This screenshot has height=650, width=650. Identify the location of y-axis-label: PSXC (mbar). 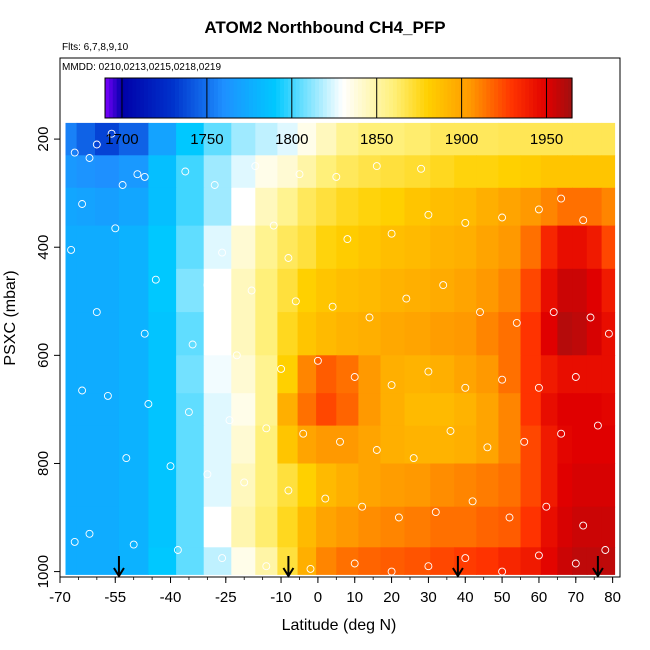
(10, 317).